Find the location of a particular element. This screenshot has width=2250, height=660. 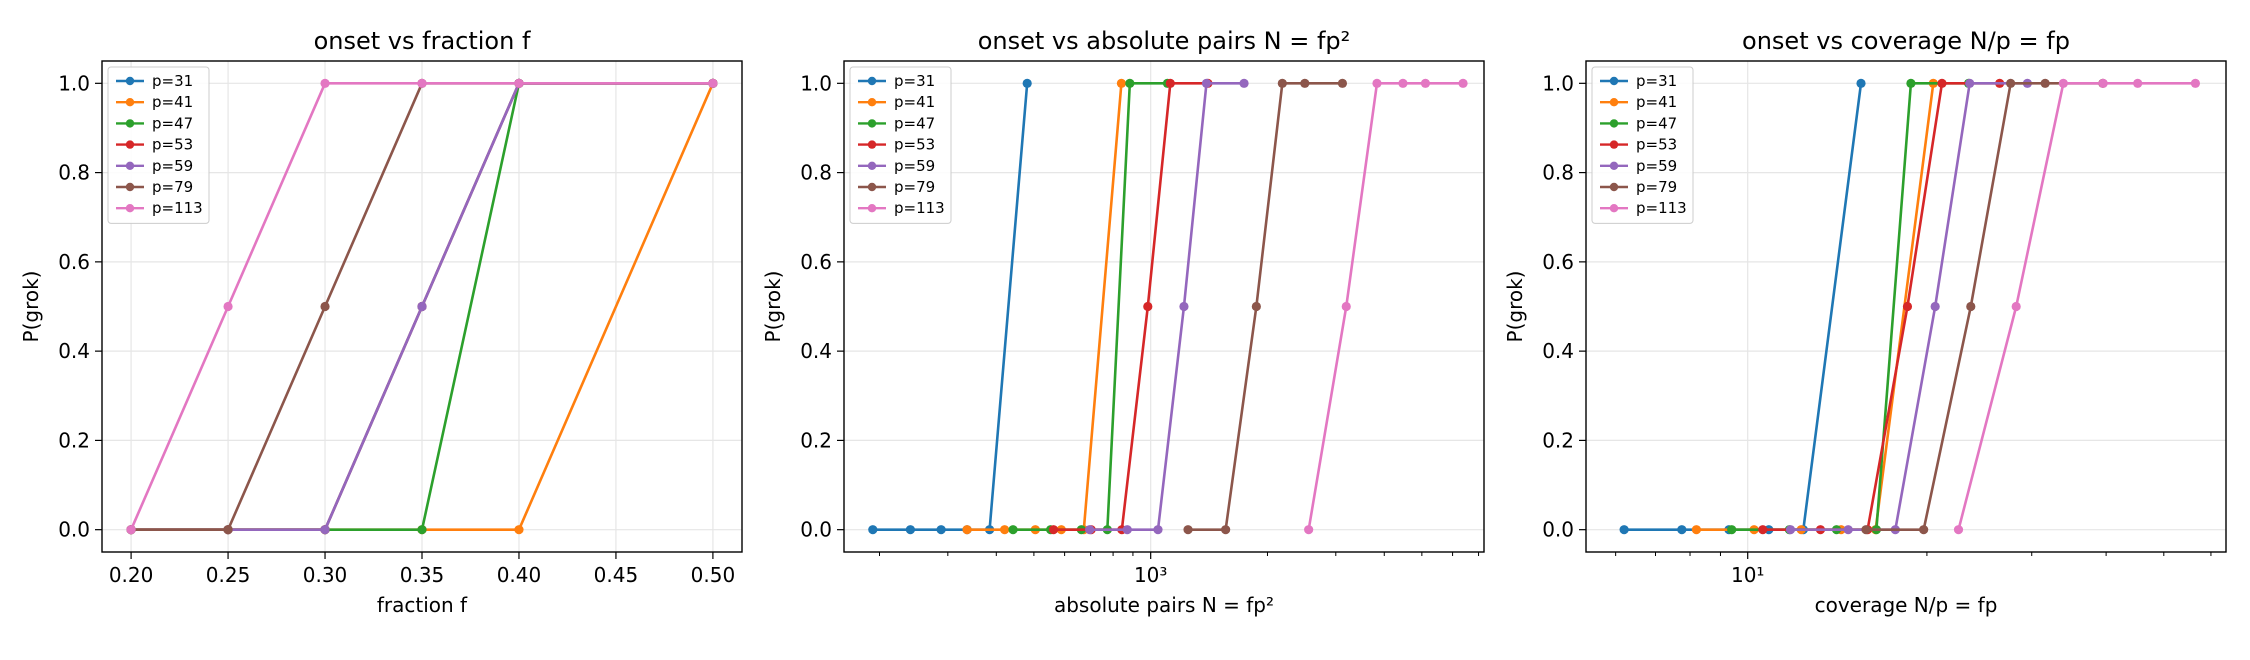

series-p=41 is located at coordinates (1044, 306).